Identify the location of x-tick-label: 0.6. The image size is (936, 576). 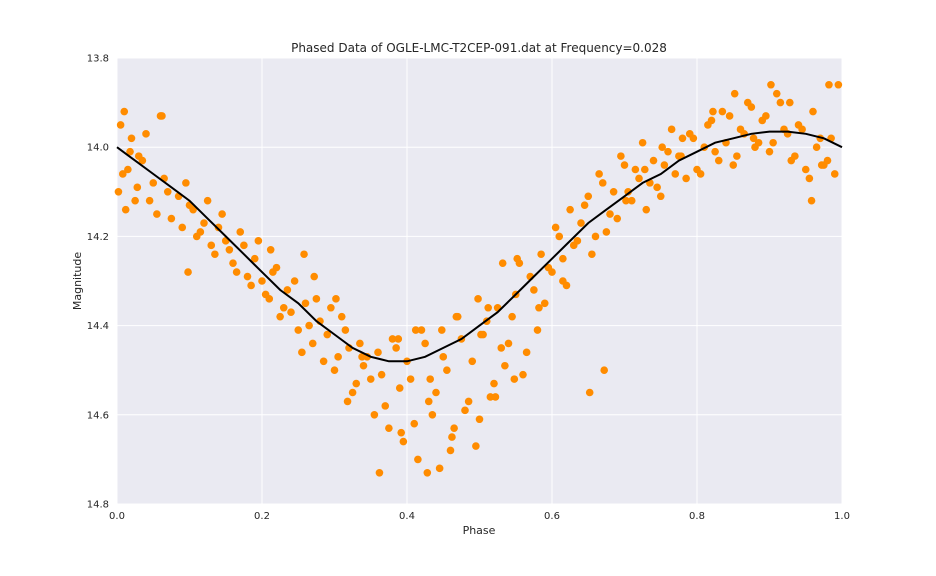
(552, 516).